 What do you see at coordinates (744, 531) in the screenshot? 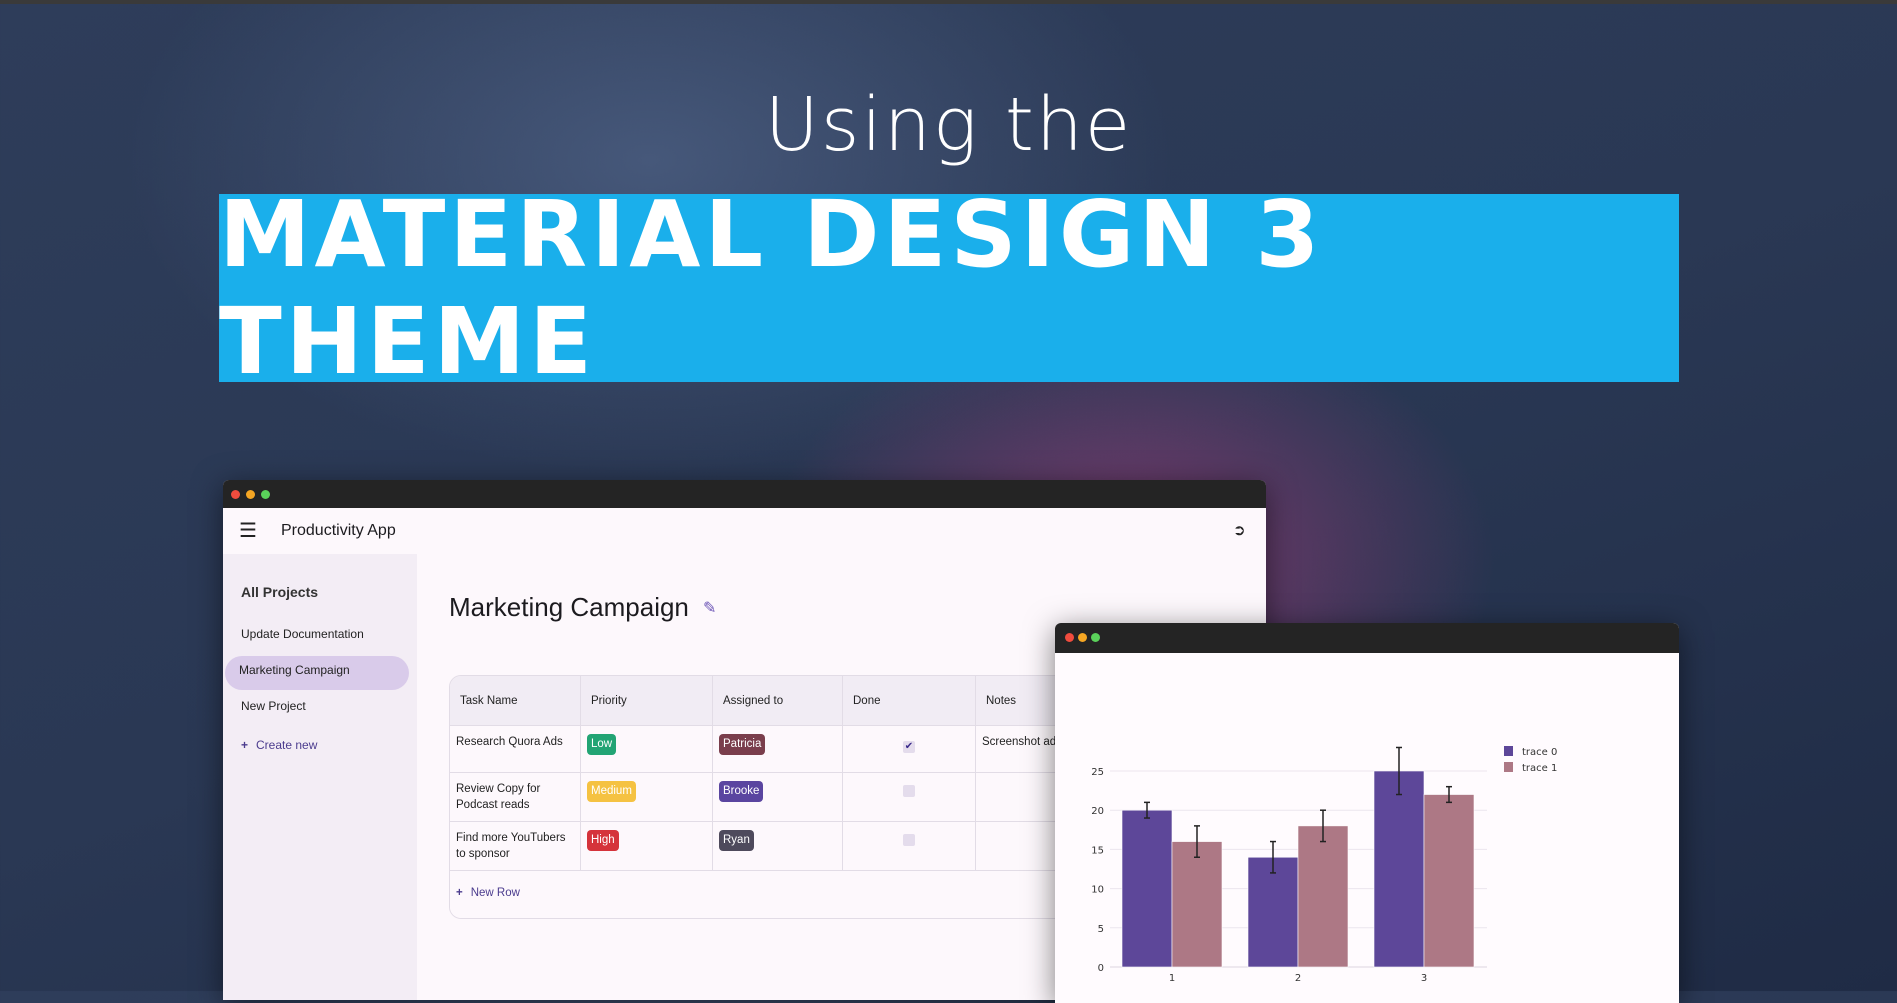
I see `app-bar: ☰ Productivity App ➲` at bounding box center [744, 531].